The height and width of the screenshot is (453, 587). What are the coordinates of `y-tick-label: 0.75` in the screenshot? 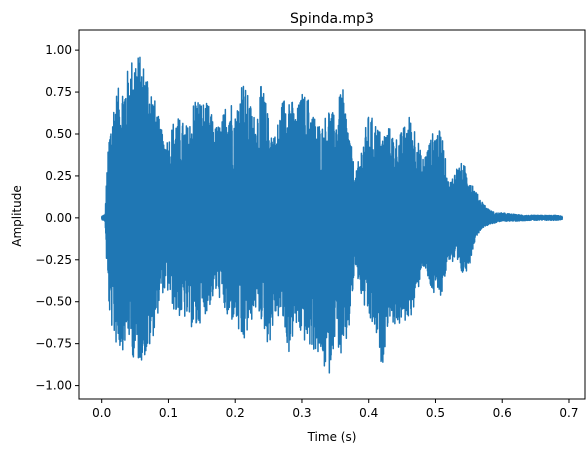 It's located at (58, 92).